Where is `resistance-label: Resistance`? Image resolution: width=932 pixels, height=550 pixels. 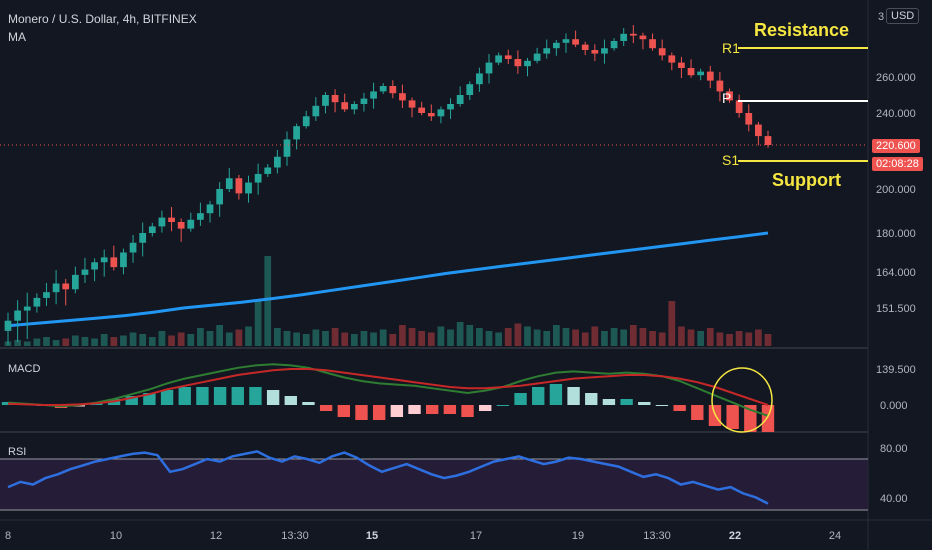
resistance-label: Resistance is located at coordinates (802, 30).